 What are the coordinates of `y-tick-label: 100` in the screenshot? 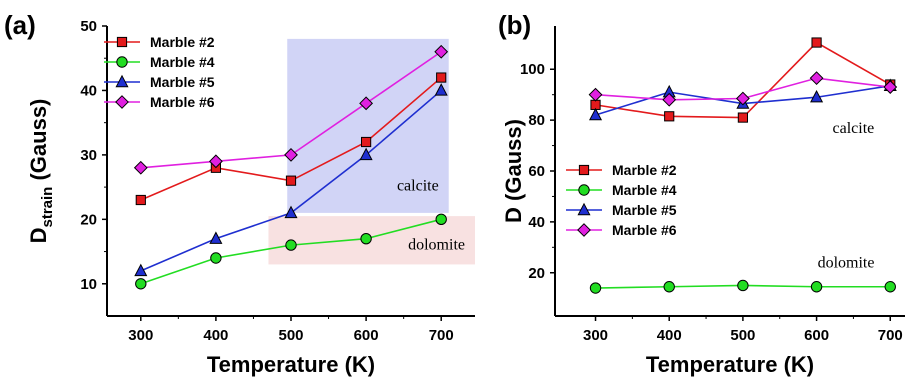 It's located at (532, 69).